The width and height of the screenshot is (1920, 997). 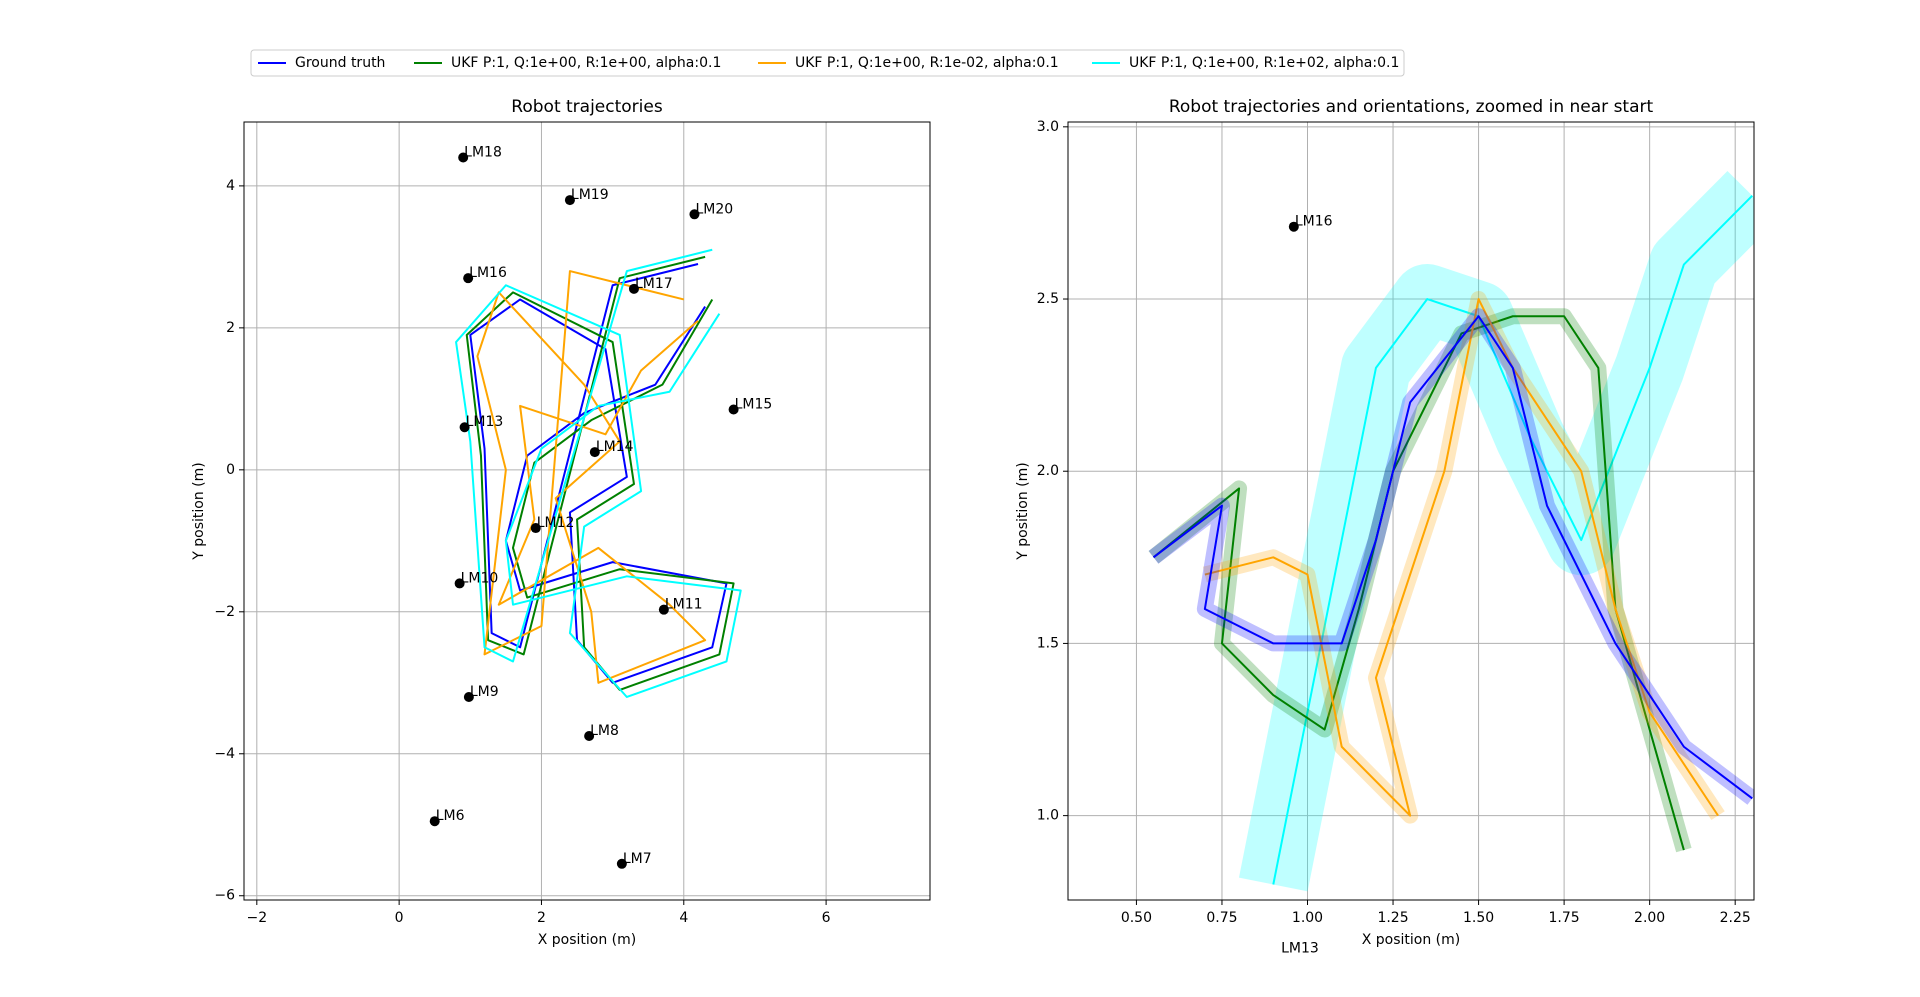 I want to click on landmark-label: LM12, so click(x=556, y=523).